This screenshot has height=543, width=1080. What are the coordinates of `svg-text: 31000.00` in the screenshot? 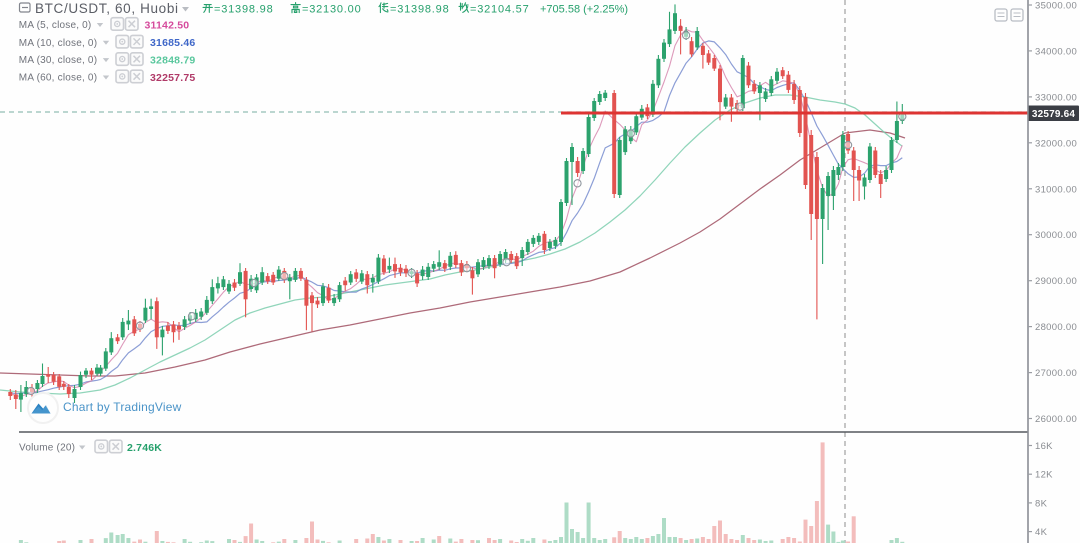 It's located at (1056, 189).